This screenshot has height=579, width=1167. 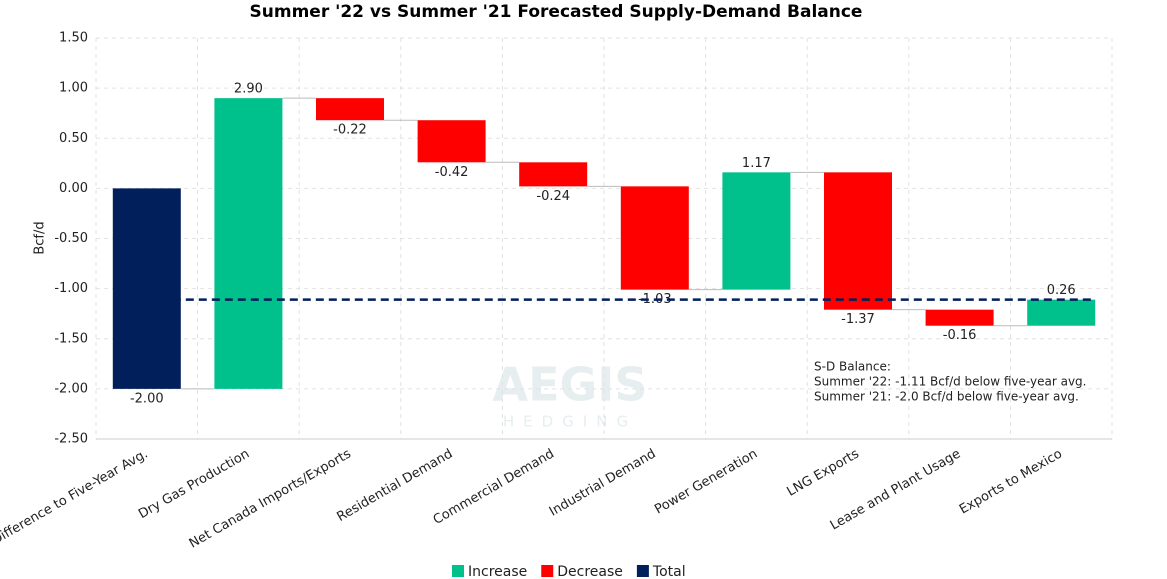 What do you see at coordinates (706, 482) in the screenshot?
I see `x-tick-label: Power Generation` at bounding box center [706, 482].